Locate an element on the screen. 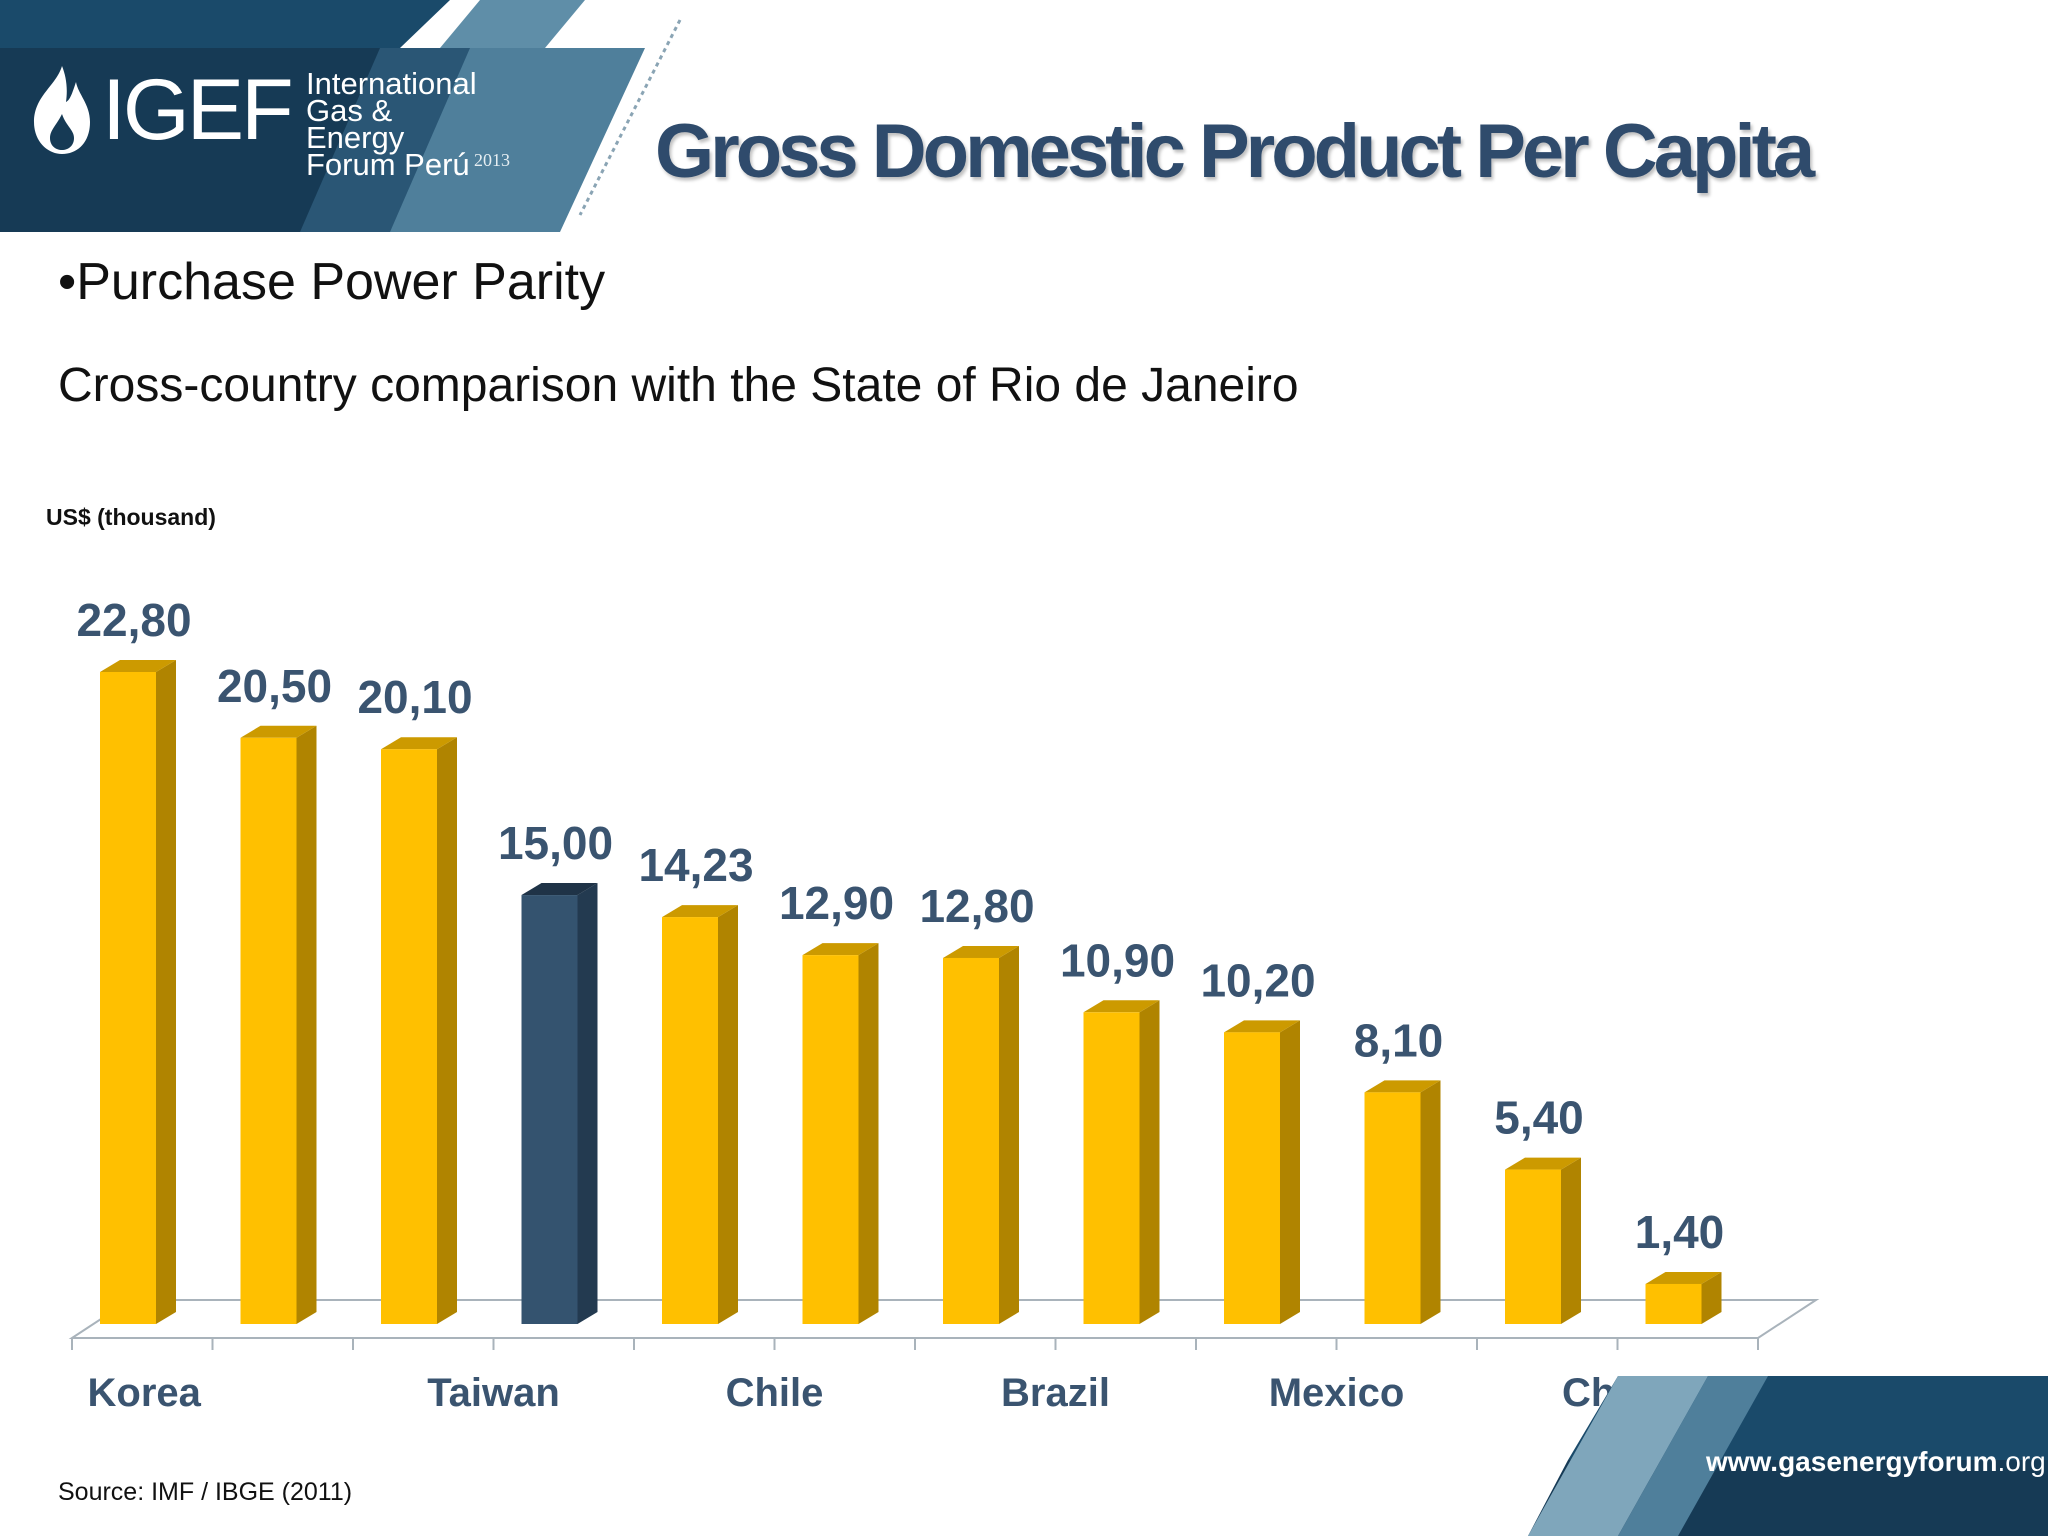 This screenshot has height=1536, width=2048. value-label: 20,50 is located at coordinates (274, 686).